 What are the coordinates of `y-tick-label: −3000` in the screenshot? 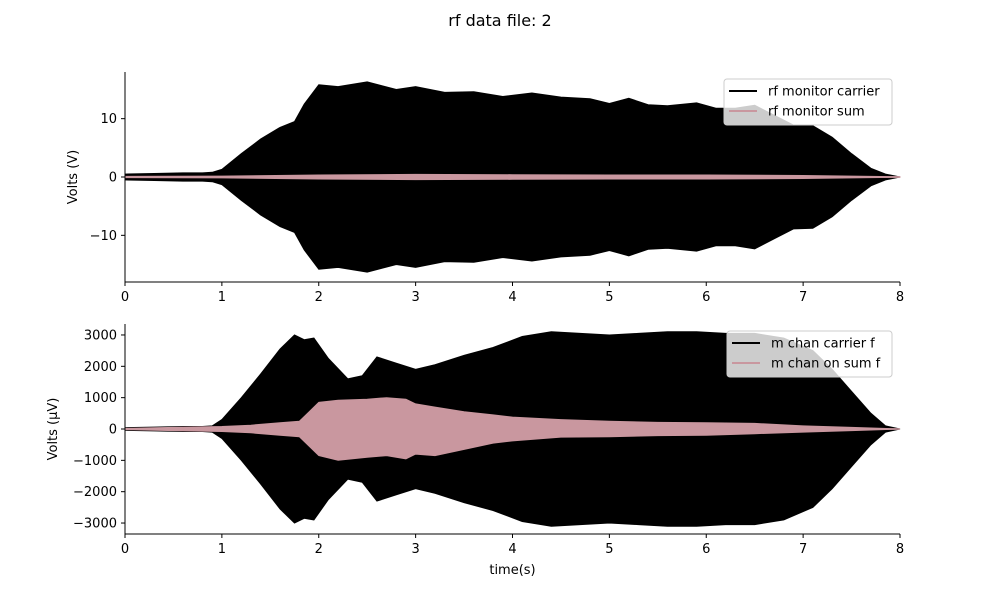 It's located at (95, 524).